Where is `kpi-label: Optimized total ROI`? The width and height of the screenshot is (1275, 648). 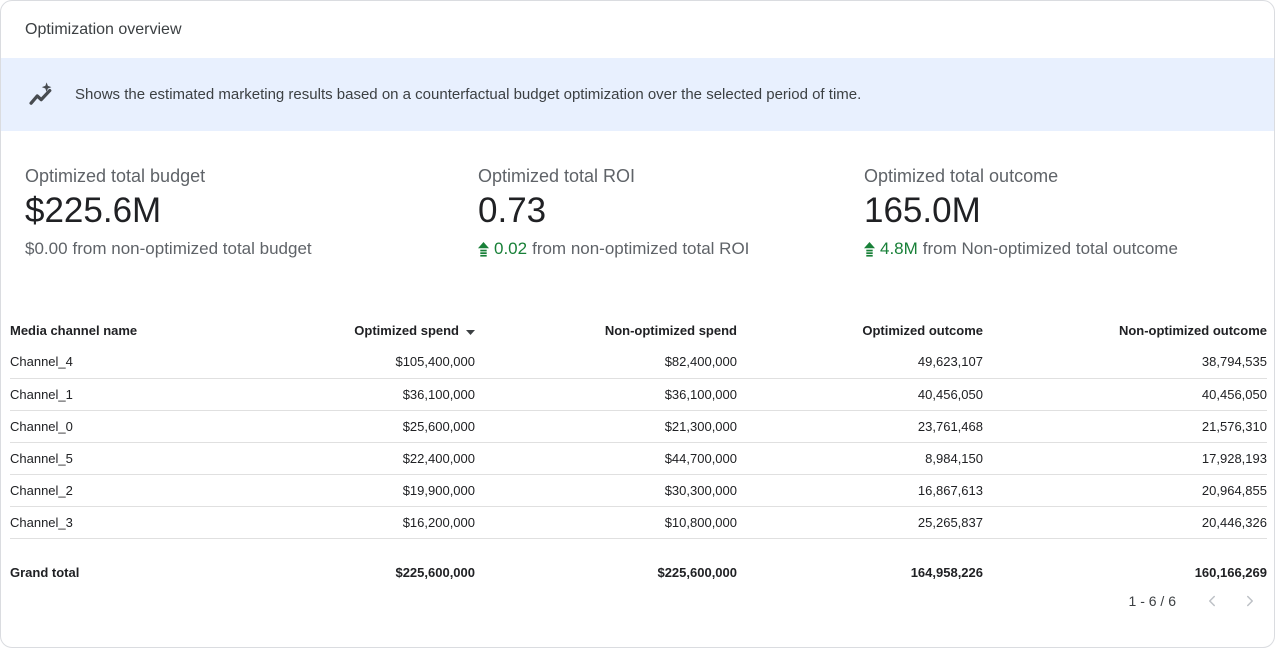
kpi-label: Optimized total ROI is located at coordinates (557, 176).